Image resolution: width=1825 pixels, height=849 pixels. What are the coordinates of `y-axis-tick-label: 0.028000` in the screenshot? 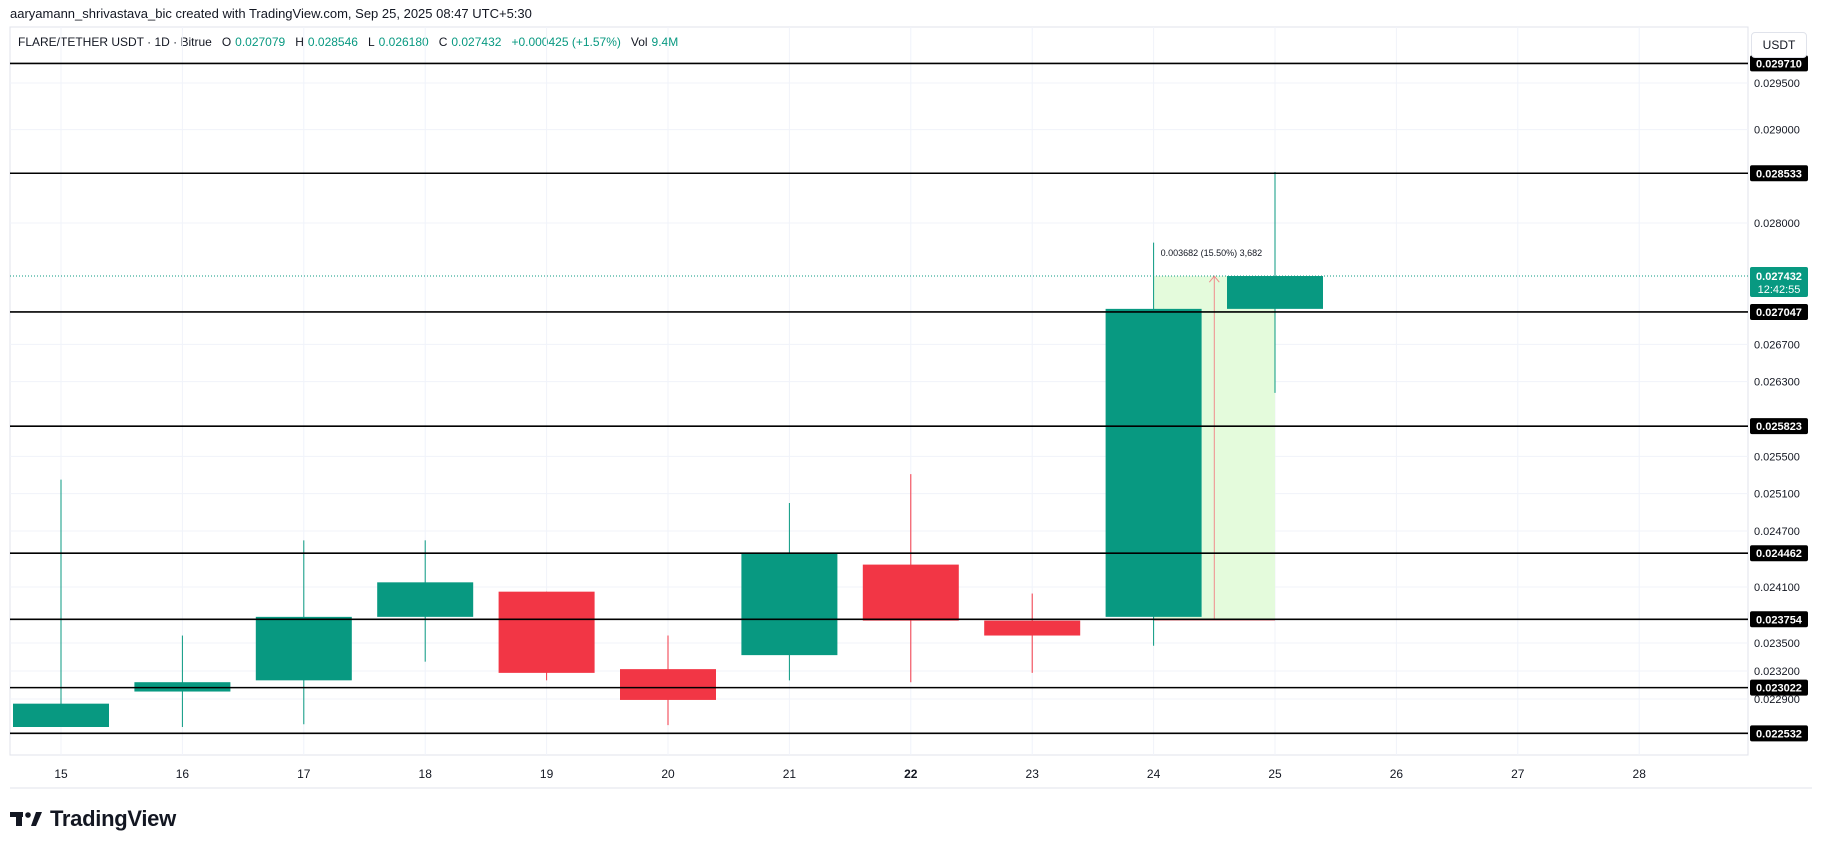 It's located at (1777, 224).